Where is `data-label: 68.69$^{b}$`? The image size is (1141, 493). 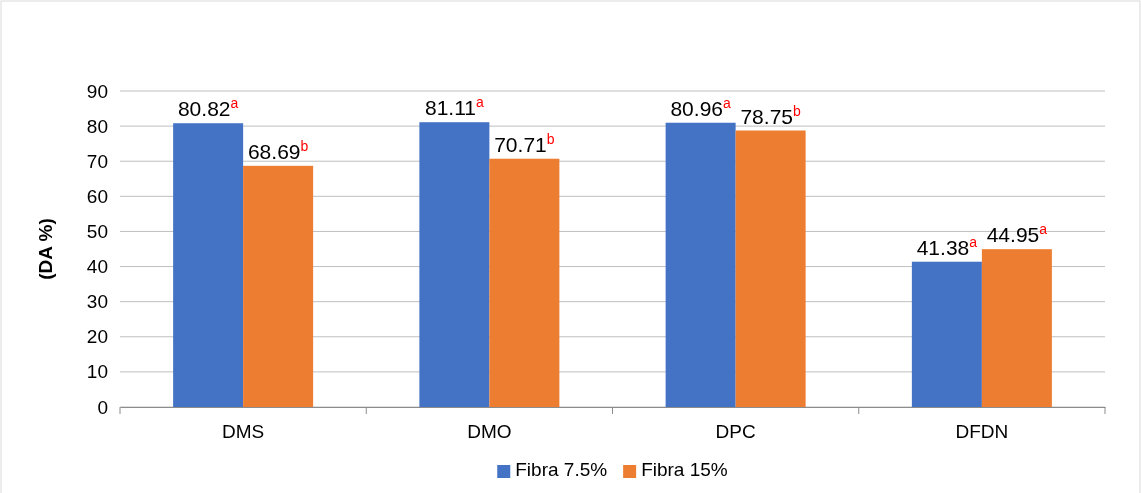 data-label: 68.69$^{b}$ is located at coordinates (278, 150).